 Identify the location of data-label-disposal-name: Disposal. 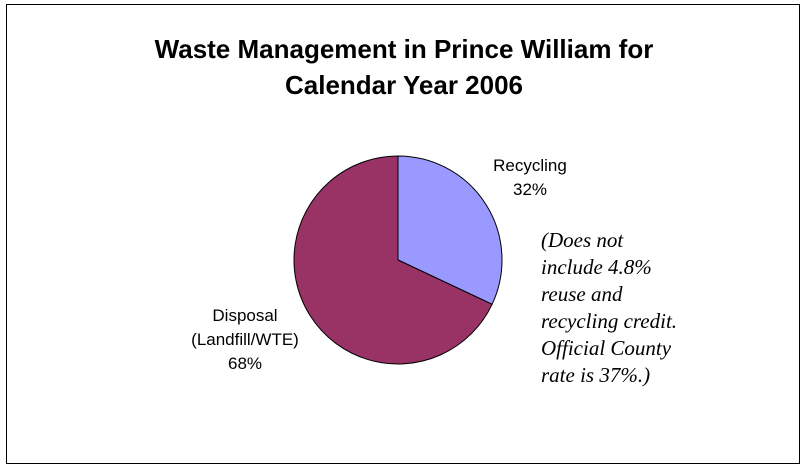
(245, 315).